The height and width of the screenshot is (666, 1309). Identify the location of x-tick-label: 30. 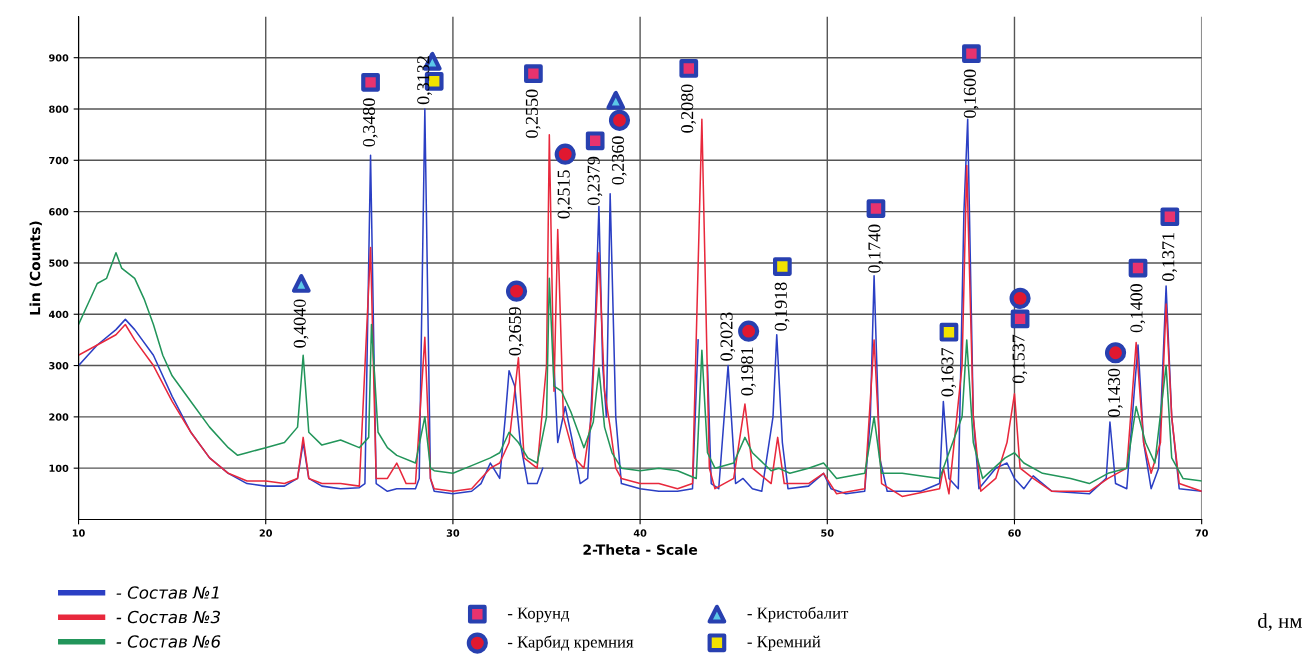
(453, 533).